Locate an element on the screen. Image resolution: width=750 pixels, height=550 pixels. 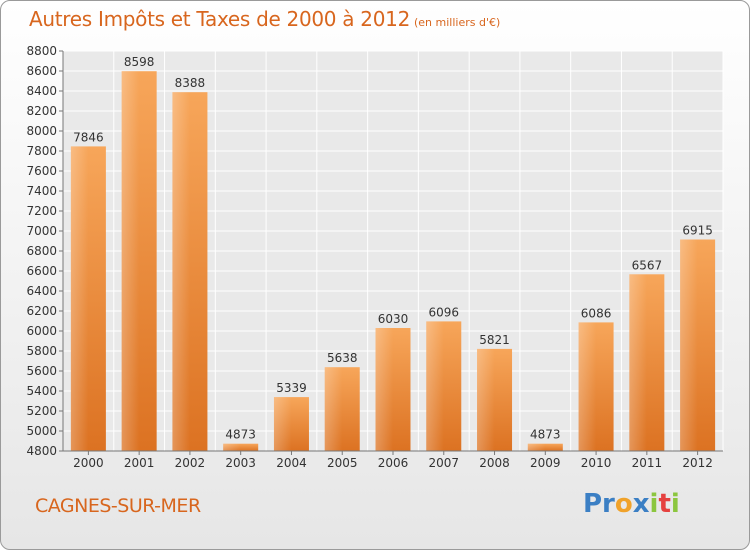
y-tick-label: 5400 is located at coordinates (41, 391).